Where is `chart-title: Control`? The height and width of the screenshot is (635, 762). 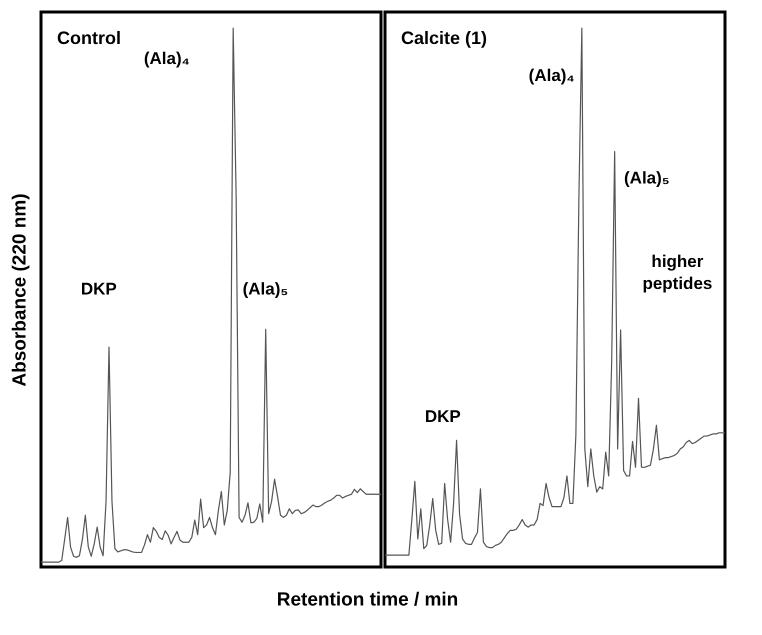 chart-title: Control is located at coordinates (89, 38).